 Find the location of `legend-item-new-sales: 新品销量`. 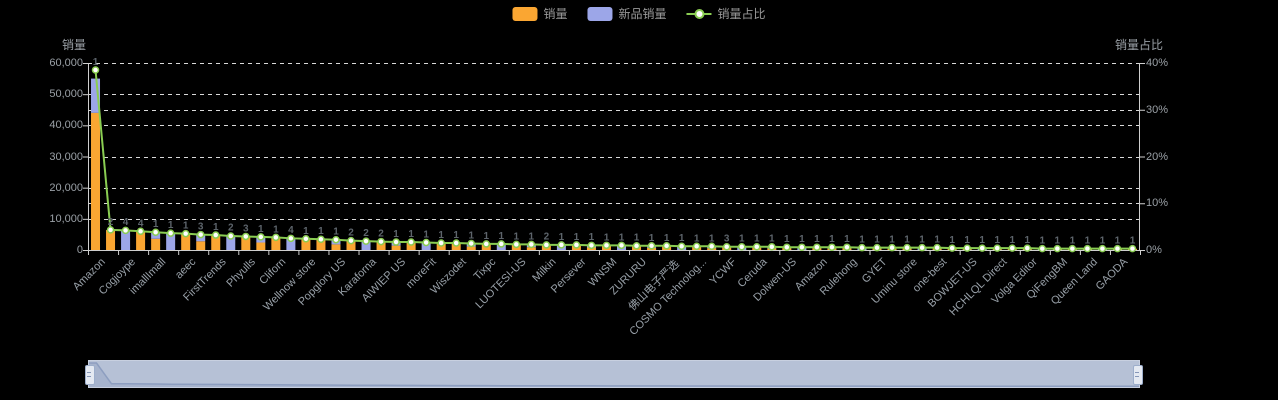

legend-item-new-sales: 新品销量 is located at coordinates (627, 14).